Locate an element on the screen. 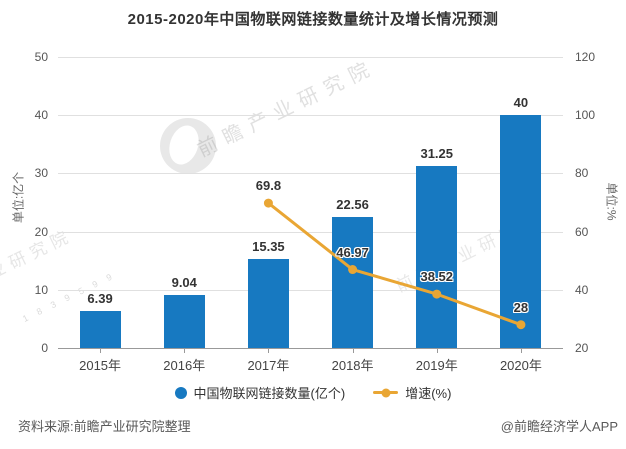 Image resolution: width=626 pixels, height=449 pixels. brand-text: @前瞻经济学人APP is located at coordinates (559, 426).